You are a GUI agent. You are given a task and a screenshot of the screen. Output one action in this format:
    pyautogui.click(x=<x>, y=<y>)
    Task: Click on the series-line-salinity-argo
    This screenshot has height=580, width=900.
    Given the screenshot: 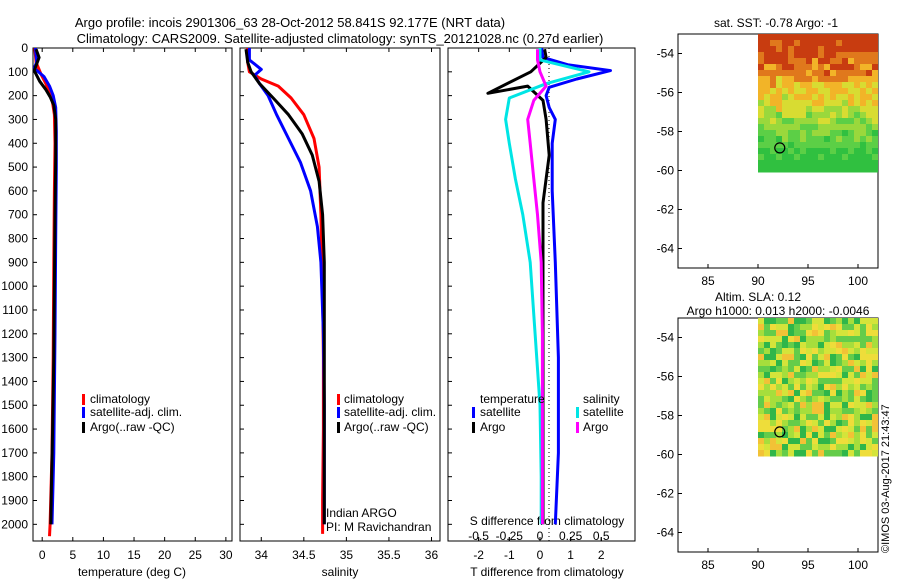 What is the action you would take?
    pyautogui.click(x=537, y=287)
    